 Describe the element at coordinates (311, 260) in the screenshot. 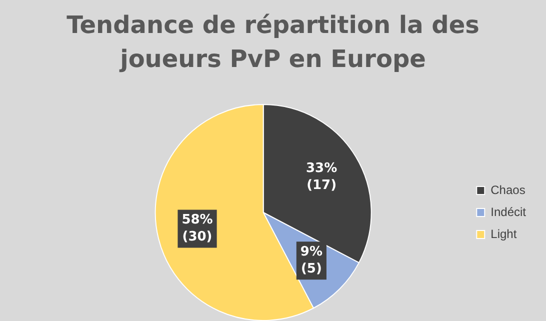

I see `data-label: 9% (5)` at that location.